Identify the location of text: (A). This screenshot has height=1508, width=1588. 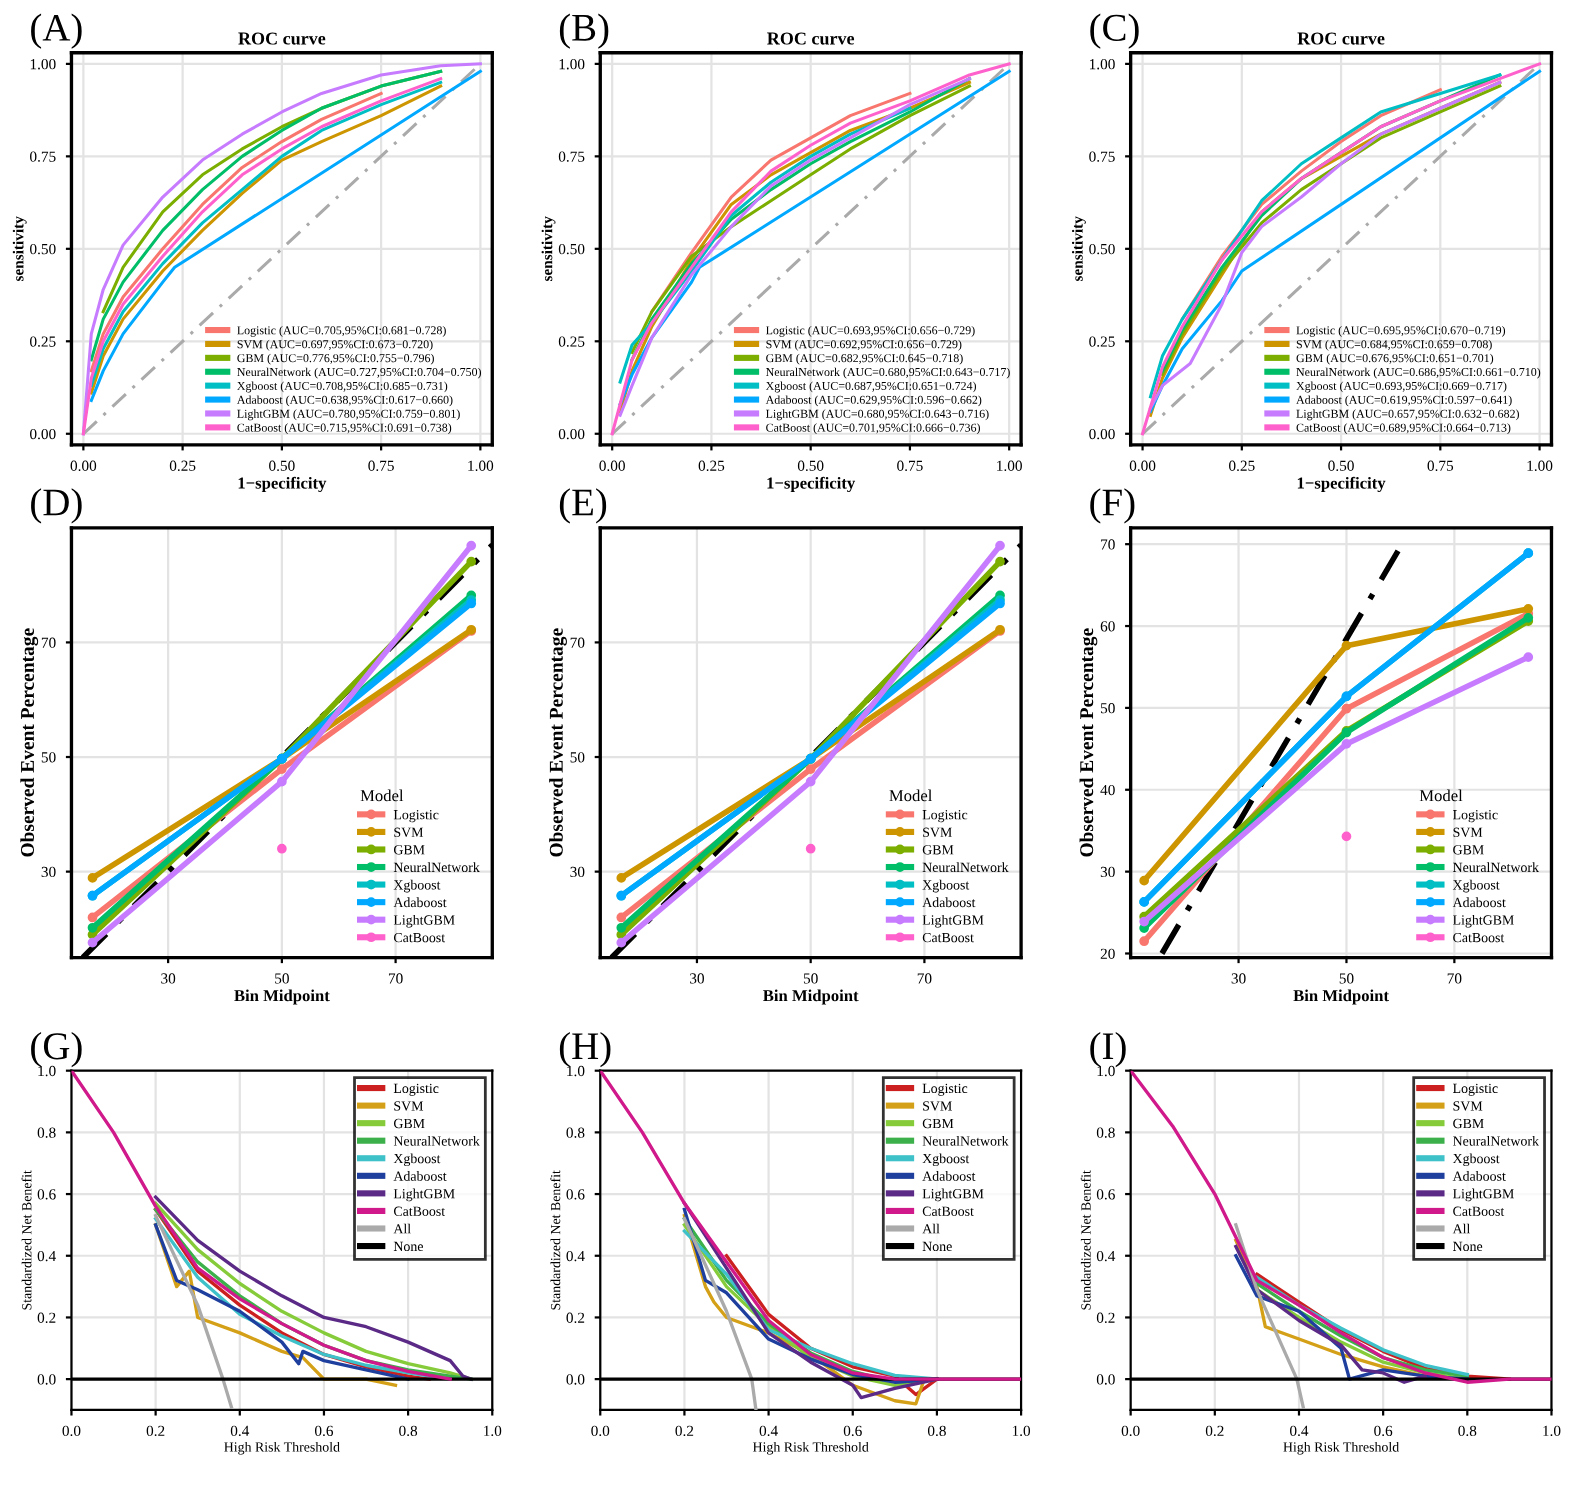
(56, 31).